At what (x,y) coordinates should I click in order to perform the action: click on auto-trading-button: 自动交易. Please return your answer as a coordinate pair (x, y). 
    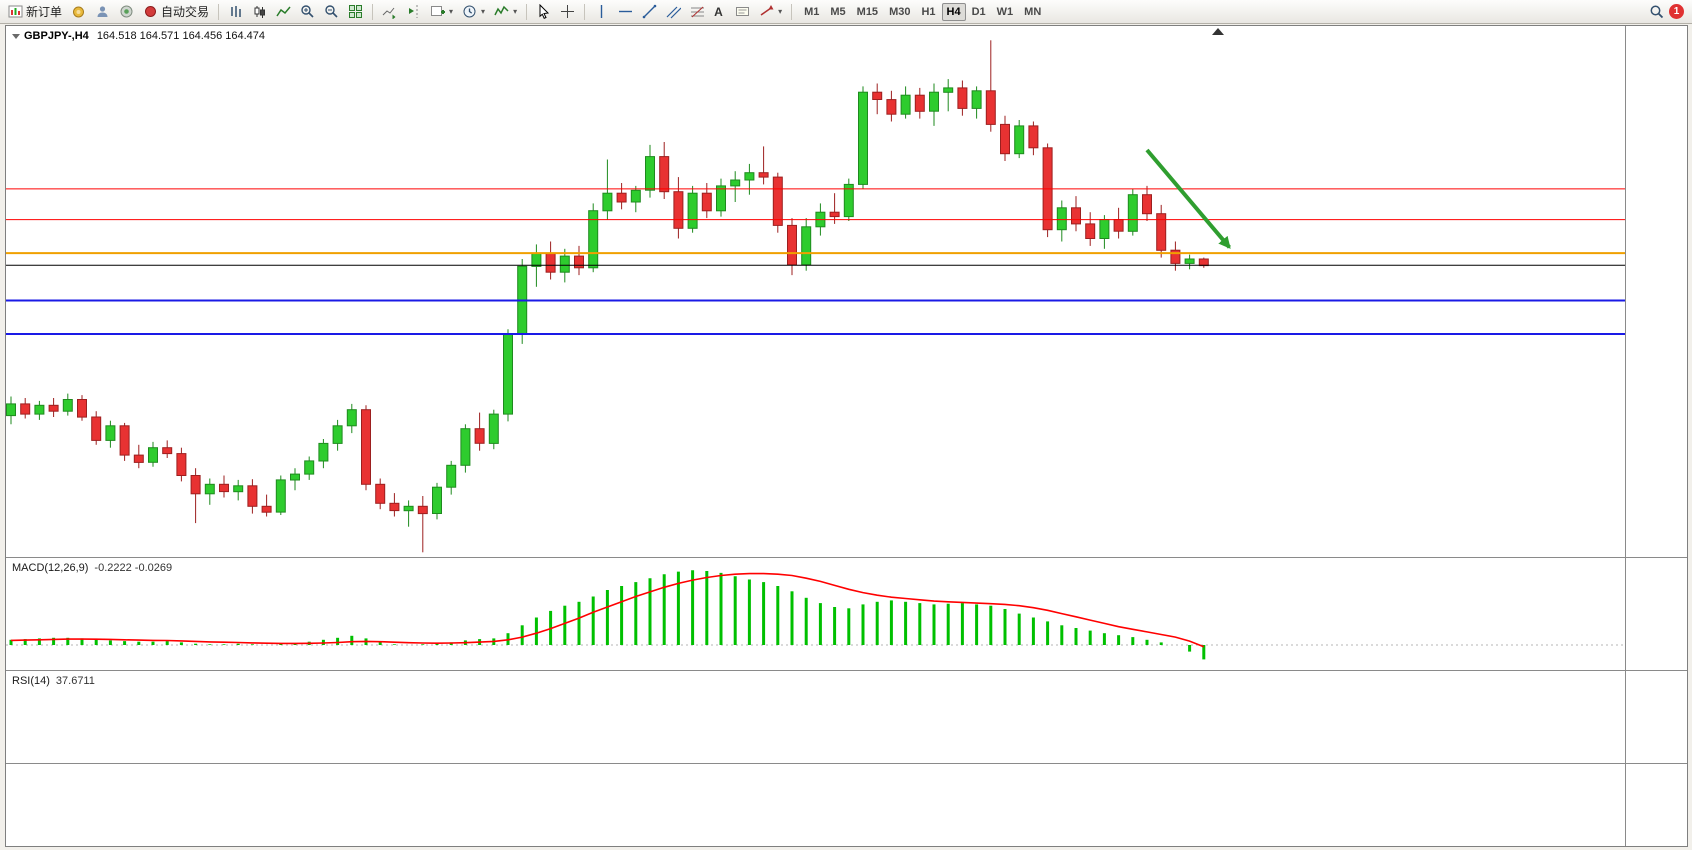
    Looking at the image, I should click on (176, 12).